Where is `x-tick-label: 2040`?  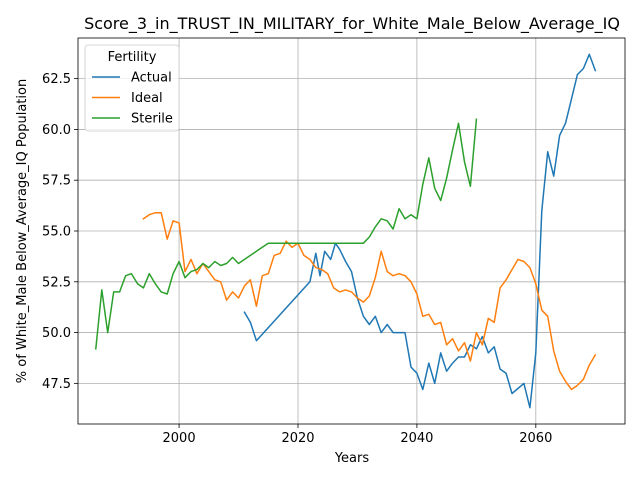
x-tick-label: 2040 is located at coordinates (416, 438).